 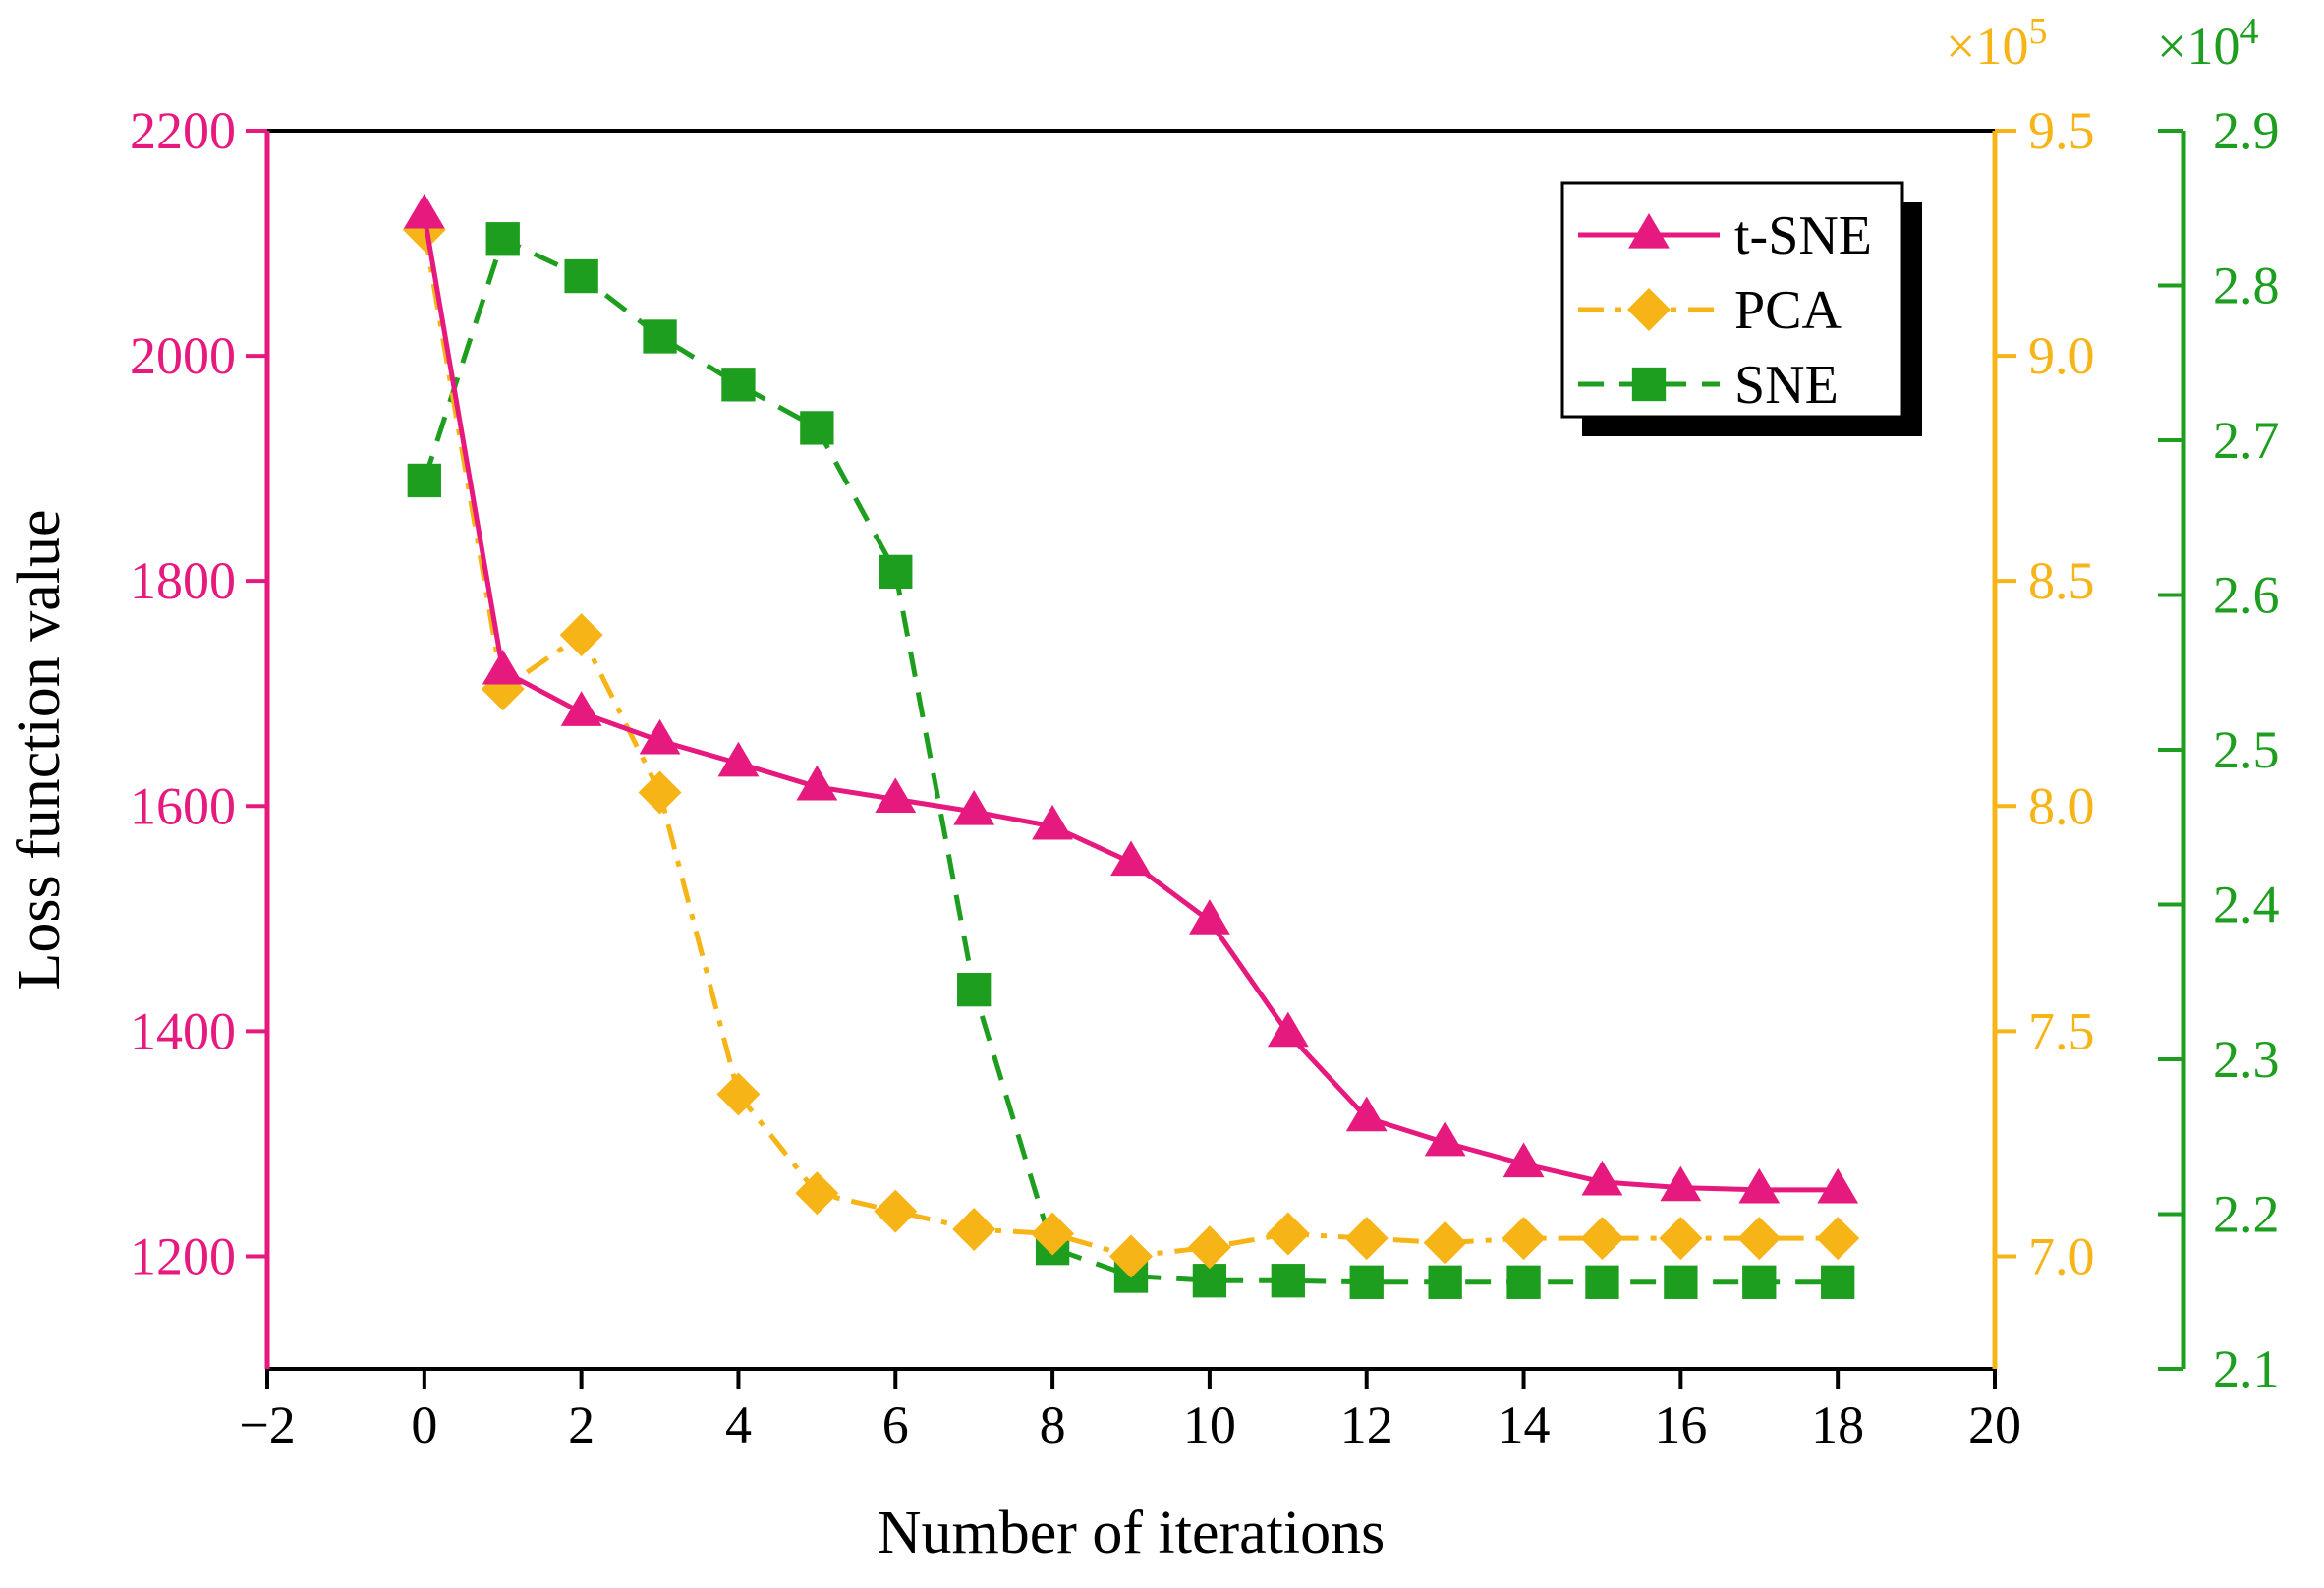 What do you see at coordinates (582, 1425) in the screenshot?
I see `x-tick-label: 2` at bounding box center [582, 1425].